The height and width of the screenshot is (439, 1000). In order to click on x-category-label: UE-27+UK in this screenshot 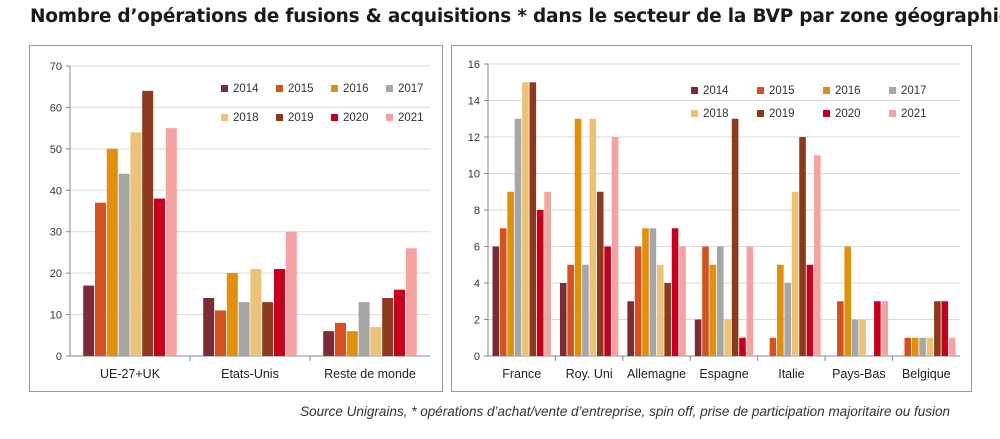, I will do `click(130, 374)`.